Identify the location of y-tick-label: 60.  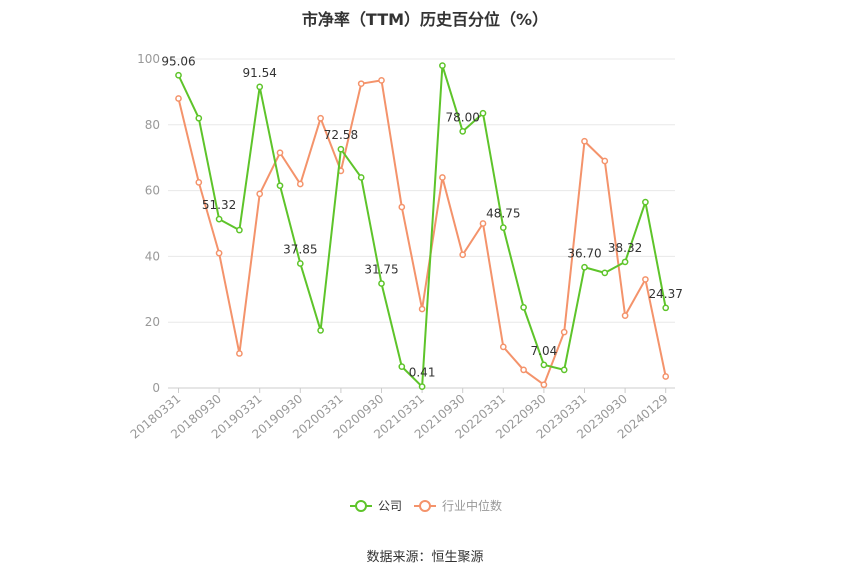
(152, 191).